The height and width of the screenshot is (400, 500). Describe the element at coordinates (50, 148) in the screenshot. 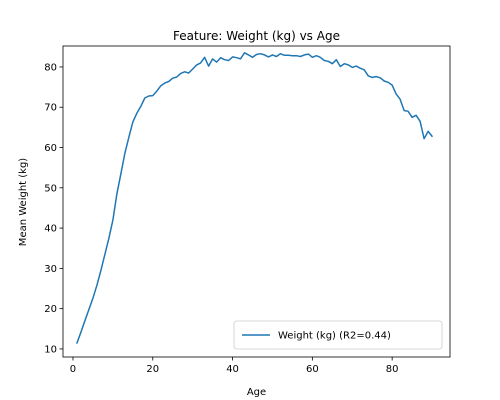

I see `y-tick-label: 60` at that location.